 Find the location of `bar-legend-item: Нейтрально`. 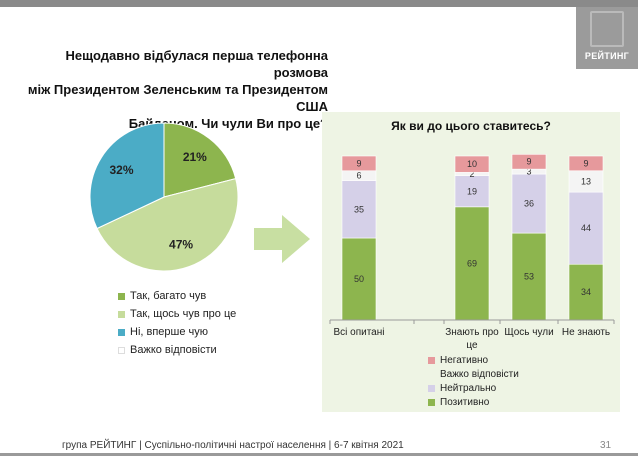

bar-legend-item: Нейтрально is located at coordinates (473, 388).